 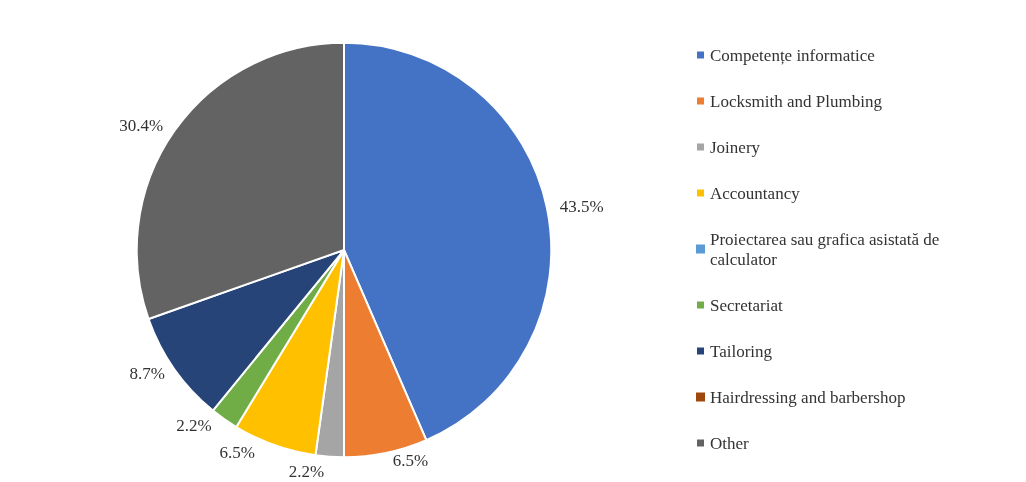 I want to click on legend-label: Competențe informatice, so click(x=792, y=55).